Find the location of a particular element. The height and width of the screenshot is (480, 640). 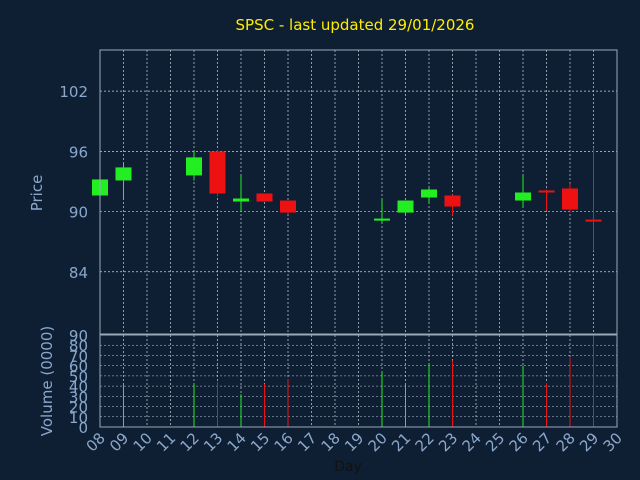

volume-axis-label: Volume (0000) is located at coordinates (47, 381).